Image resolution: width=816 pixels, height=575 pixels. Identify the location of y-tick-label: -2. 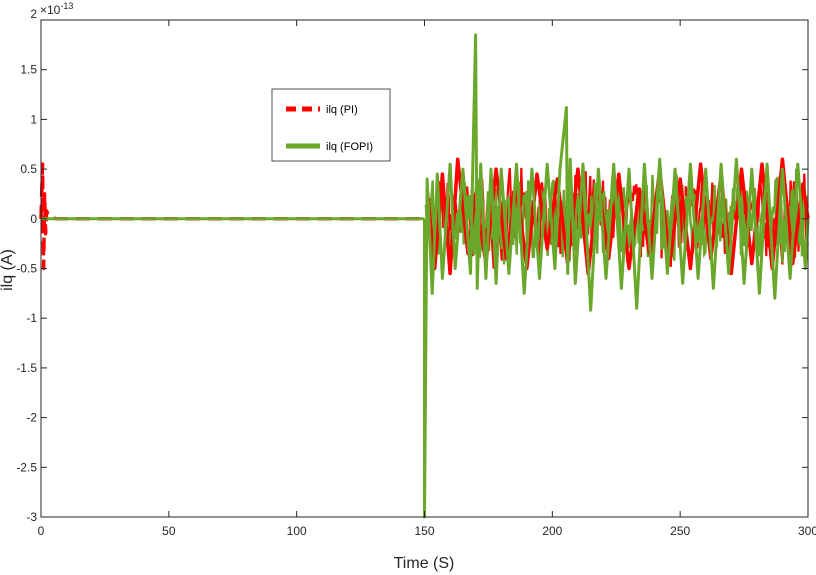
(31, 418).